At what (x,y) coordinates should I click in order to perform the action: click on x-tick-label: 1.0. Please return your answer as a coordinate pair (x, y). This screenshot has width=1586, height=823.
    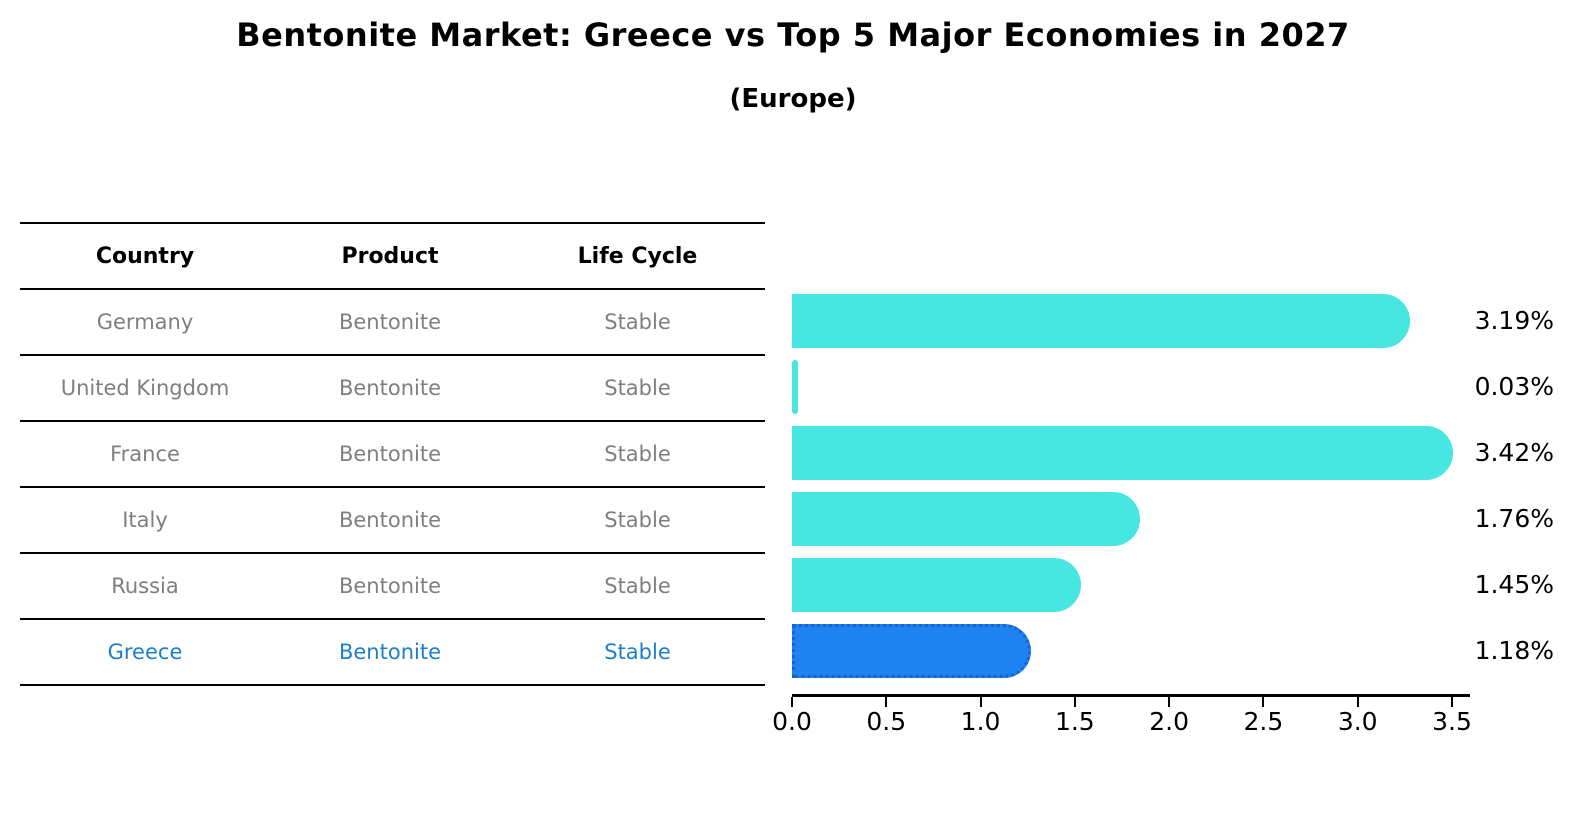
    Looking at the image, I should click on (980, 721).